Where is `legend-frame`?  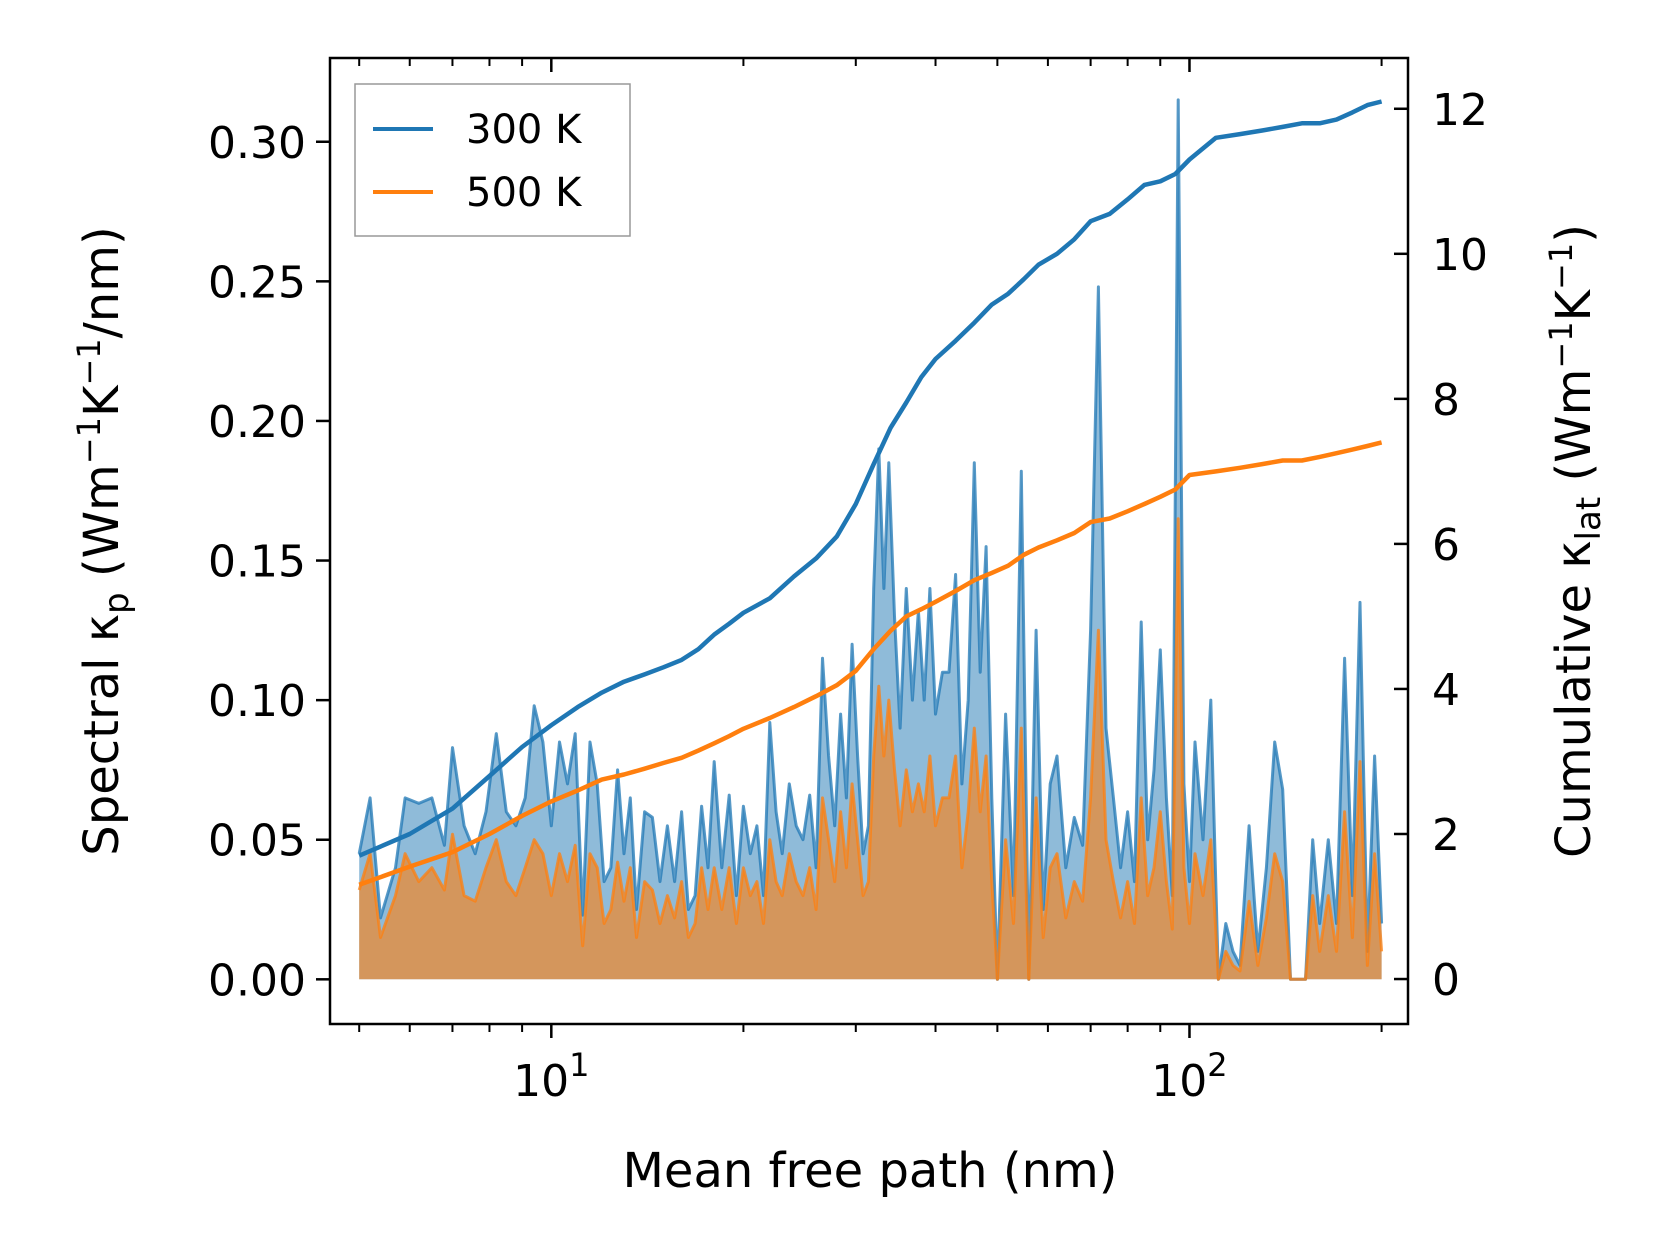
legend-frame is located at coordinates (492, 160).